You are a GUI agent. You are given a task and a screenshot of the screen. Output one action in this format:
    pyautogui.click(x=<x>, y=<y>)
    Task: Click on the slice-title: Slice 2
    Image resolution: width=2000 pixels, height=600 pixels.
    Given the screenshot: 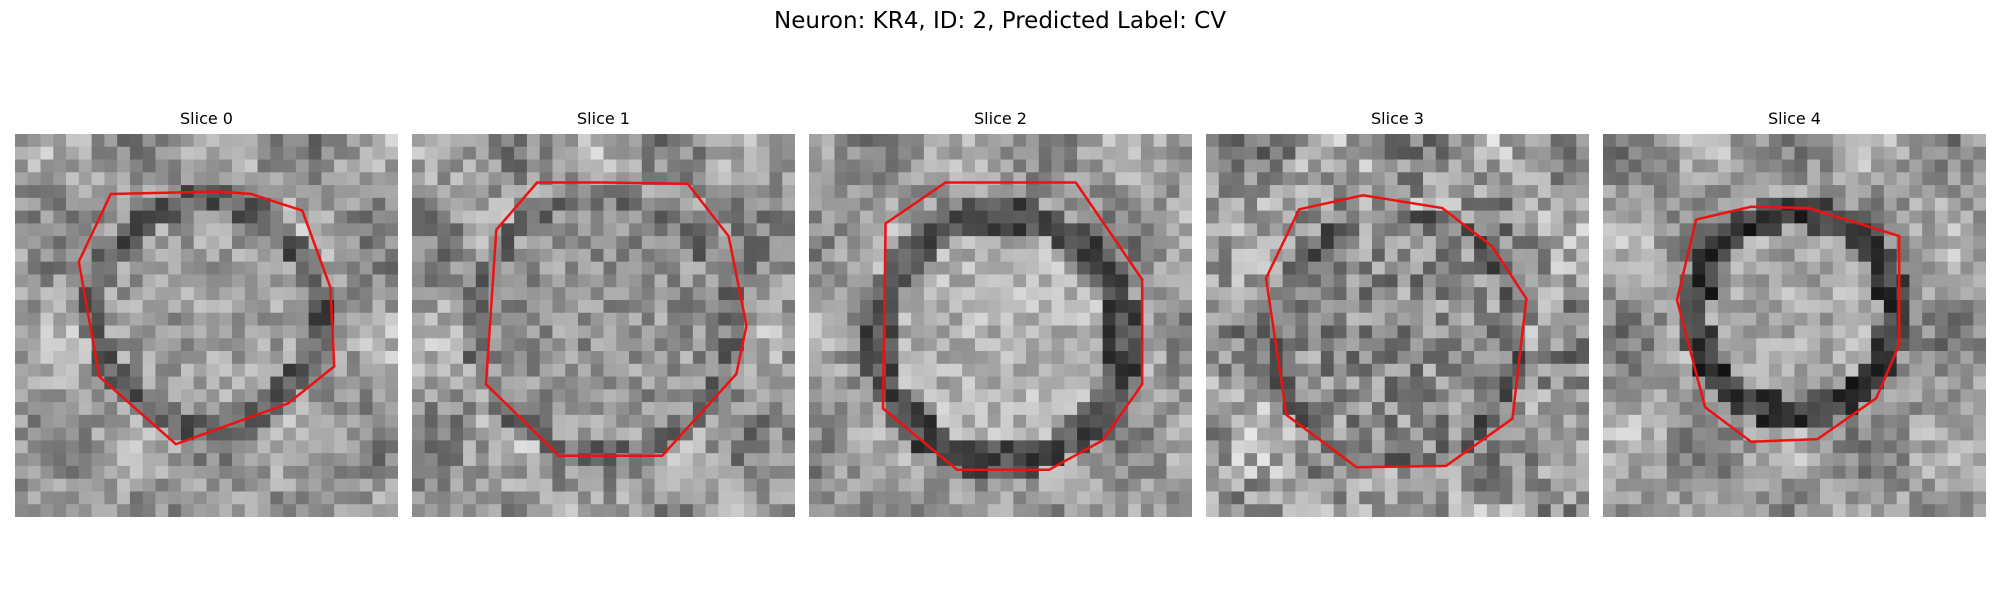 What is the action you would take?
    pyautogui.click(x=1000, y=119)
    